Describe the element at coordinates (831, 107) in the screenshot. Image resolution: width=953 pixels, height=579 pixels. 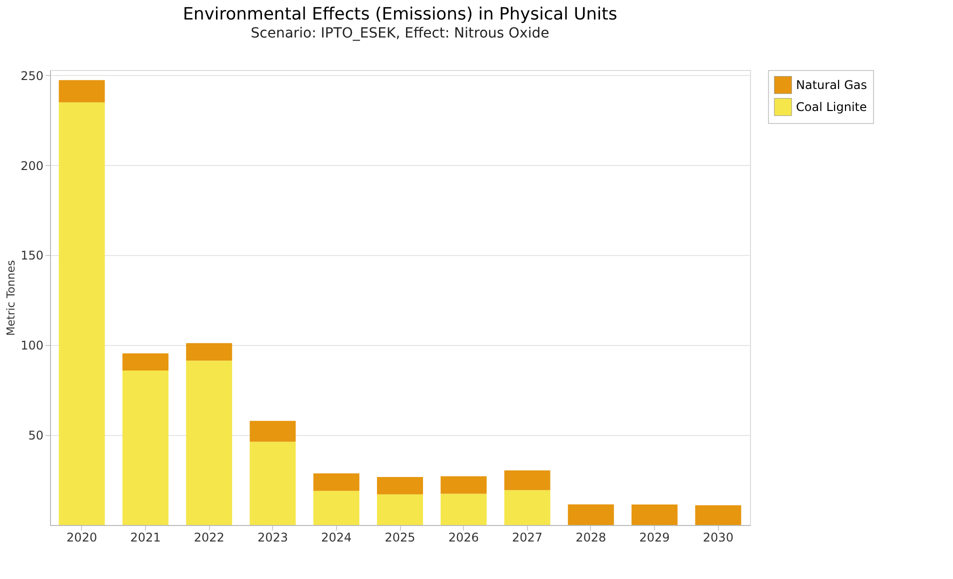
I see `legend-label: Coal Lignite` at that location.